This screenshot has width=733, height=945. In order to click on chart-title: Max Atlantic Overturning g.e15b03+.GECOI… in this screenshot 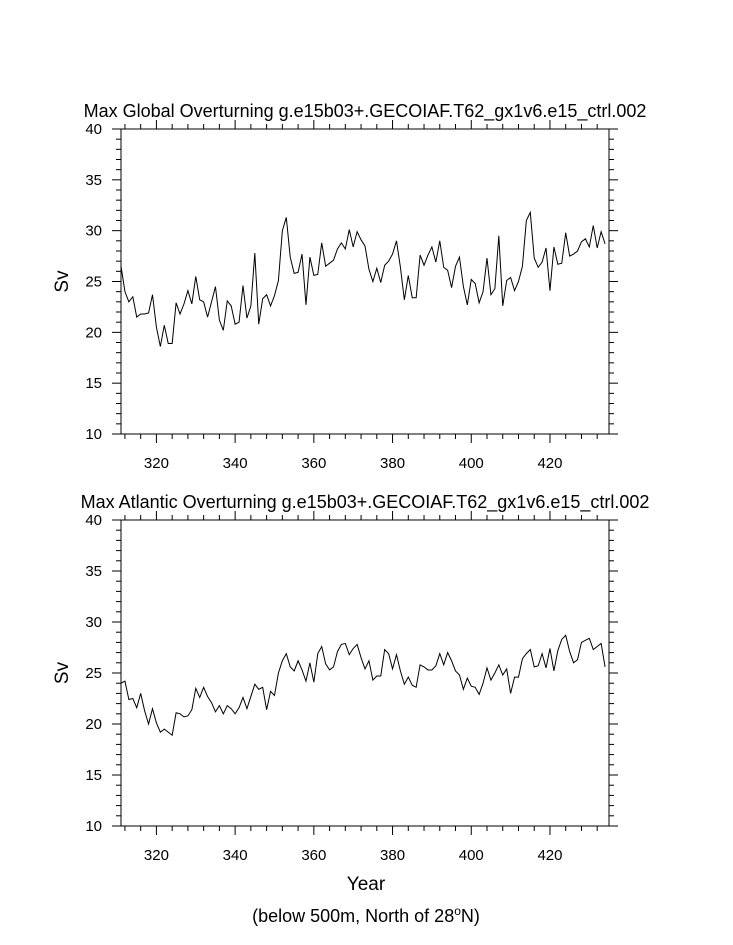, I will do `click(365, 502)`.